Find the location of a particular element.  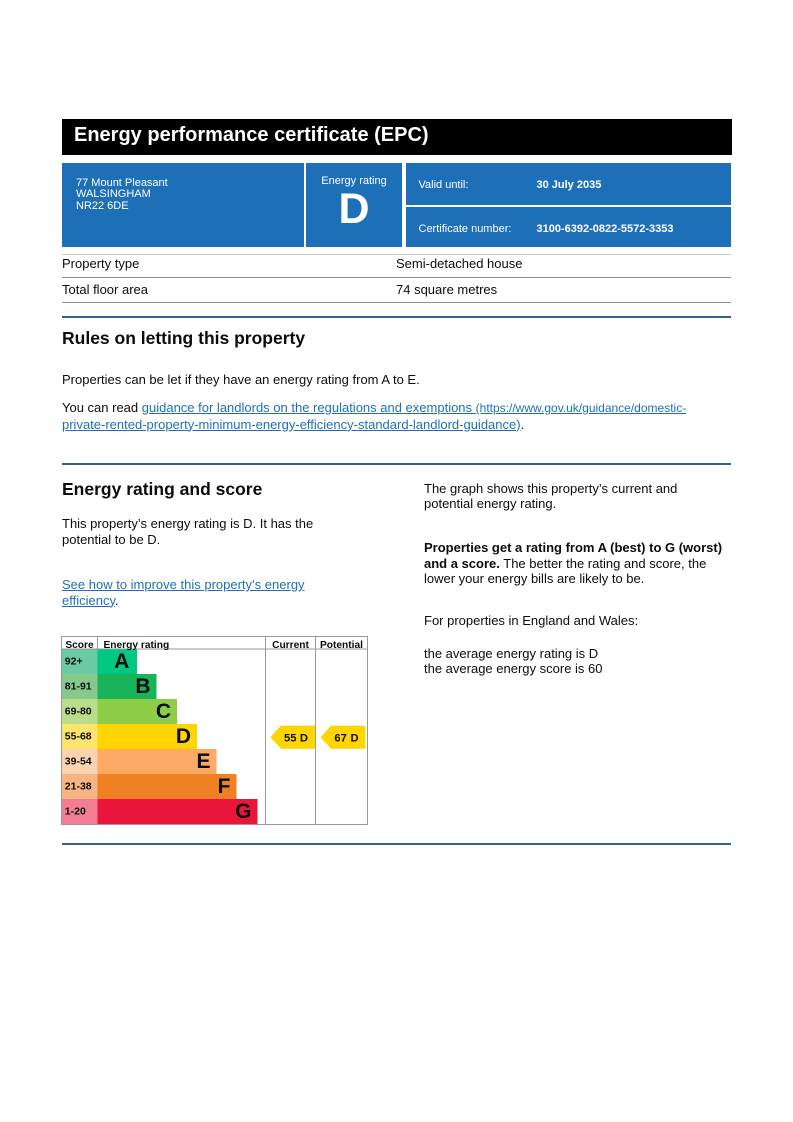

svg-text: 55 is located at coordinates (290, 739).